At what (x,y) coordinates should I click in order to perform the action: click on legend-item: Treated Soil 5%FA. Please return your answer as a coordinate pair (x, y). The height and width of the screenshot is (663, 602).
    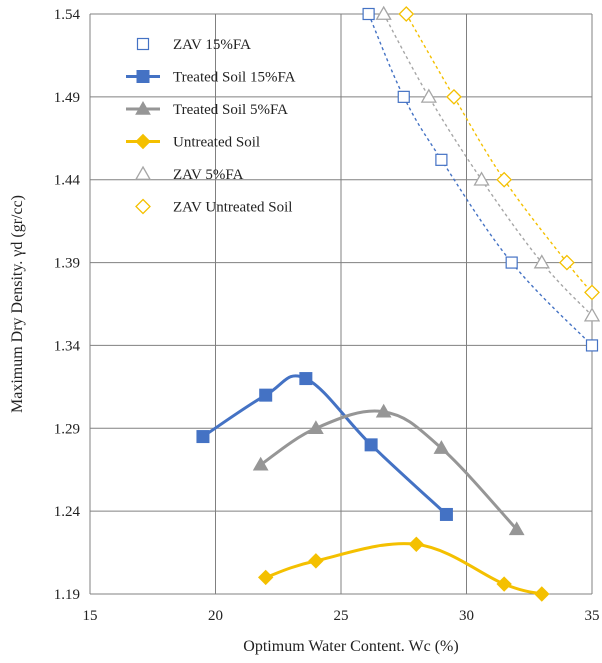
    Looking at the image, I should click on (207, 109).